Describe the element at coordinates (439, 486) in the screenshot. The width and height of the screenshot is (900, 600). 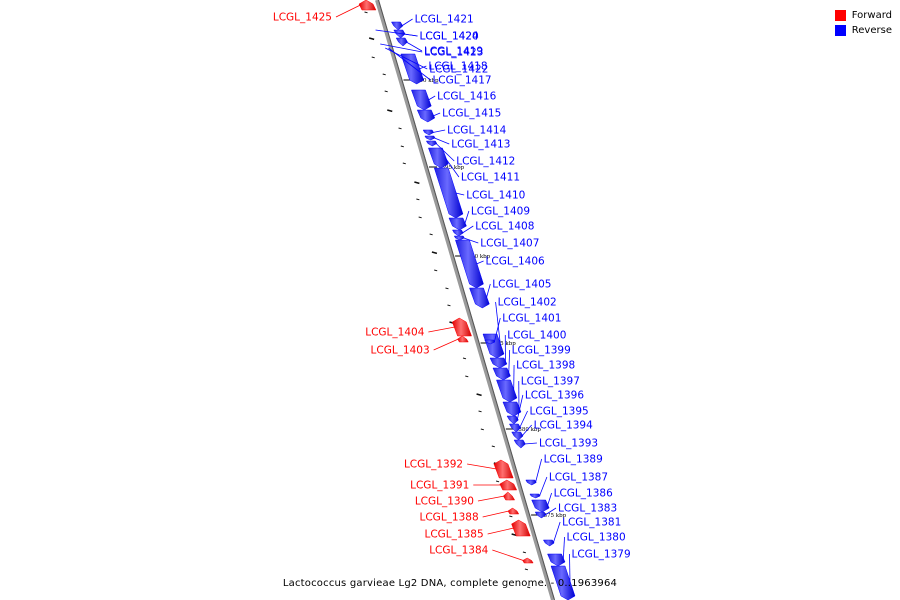
I see `gene-label: LCGL_1391` at that location.